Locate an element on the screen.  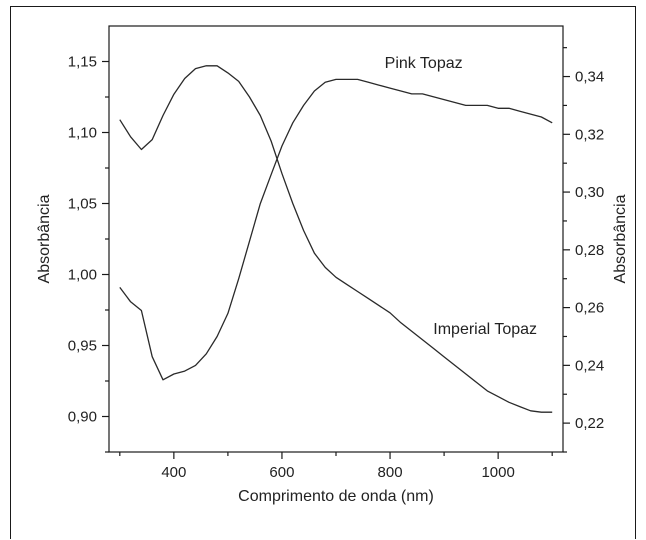
y-right-tick-label: 0,34 is located at coordinates (589, 77).